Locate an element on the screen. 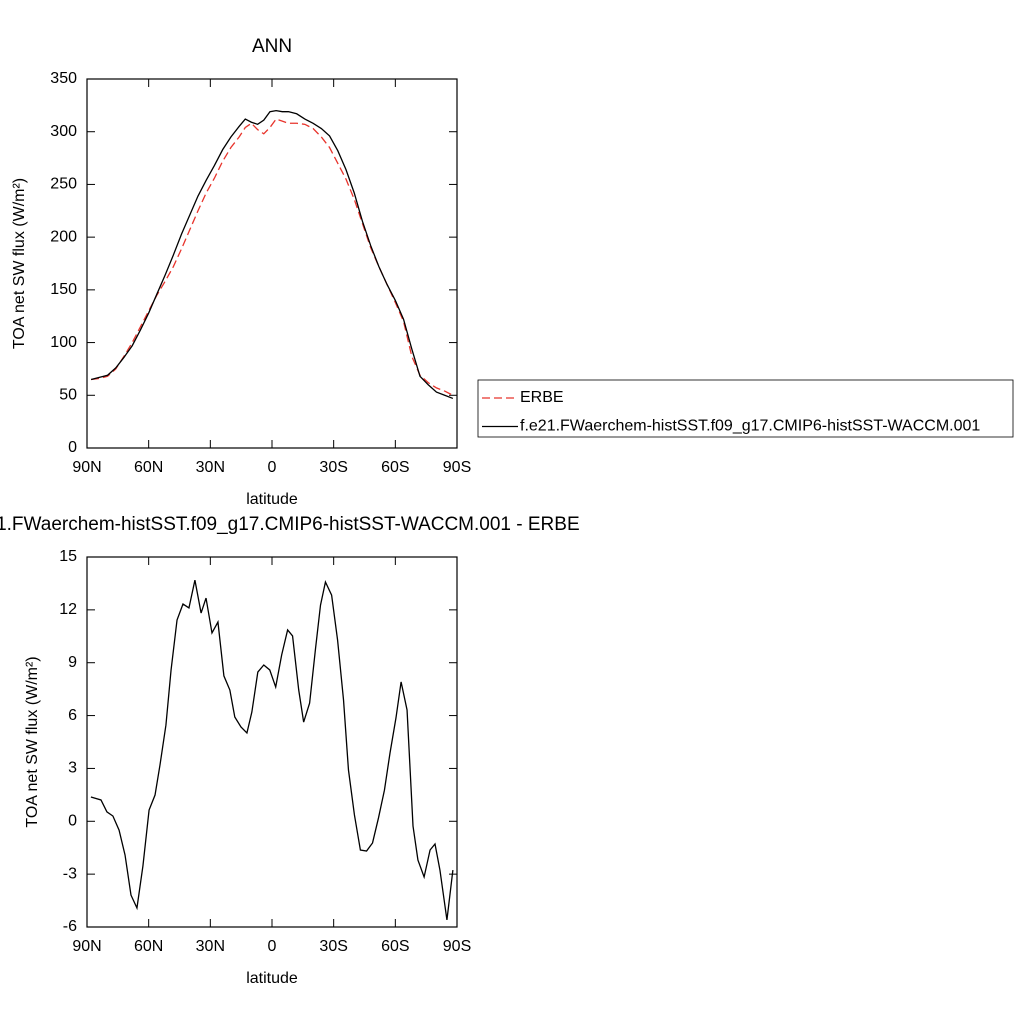 The image size is (1024, 1024). y-tick-label: 250 is located at coordinates (63, 184).